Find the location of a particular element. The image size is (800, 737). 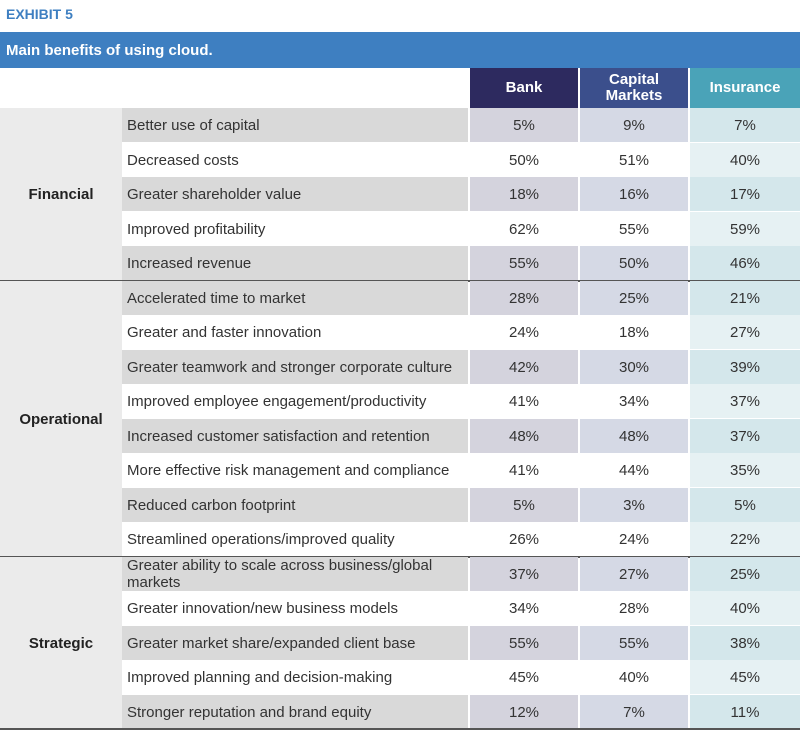

table-row: Better use of capital 5% 9% 7% is located at coordinates (461, 125).